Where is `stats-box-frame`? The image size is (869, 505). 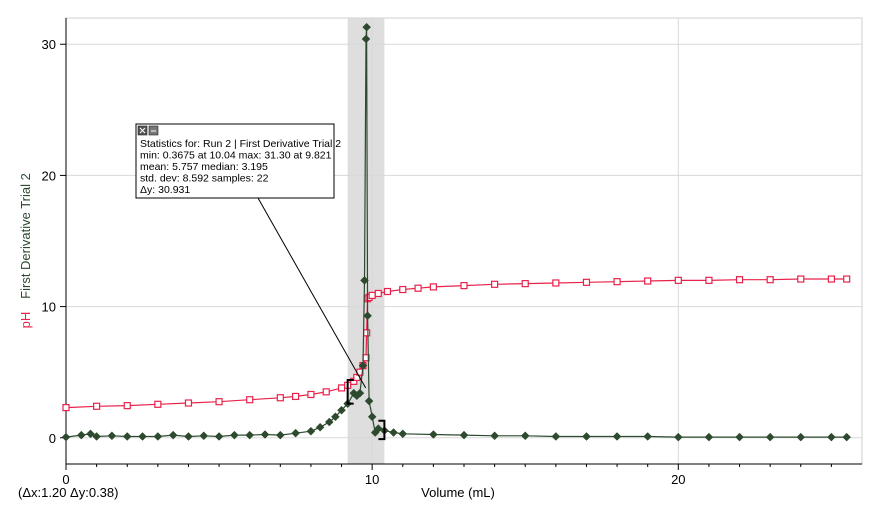
stats-box-frame is located at coordinates (235, 161).